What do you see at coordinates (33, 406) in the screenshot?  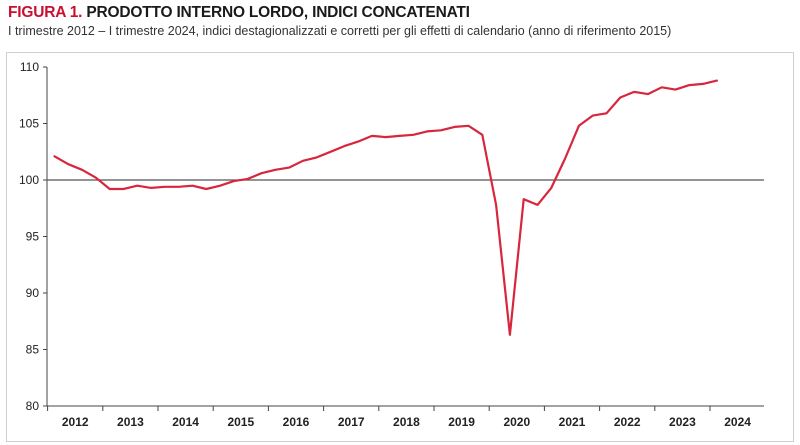 I see `y-tick-label: 80` at bounding box center [33, 406].